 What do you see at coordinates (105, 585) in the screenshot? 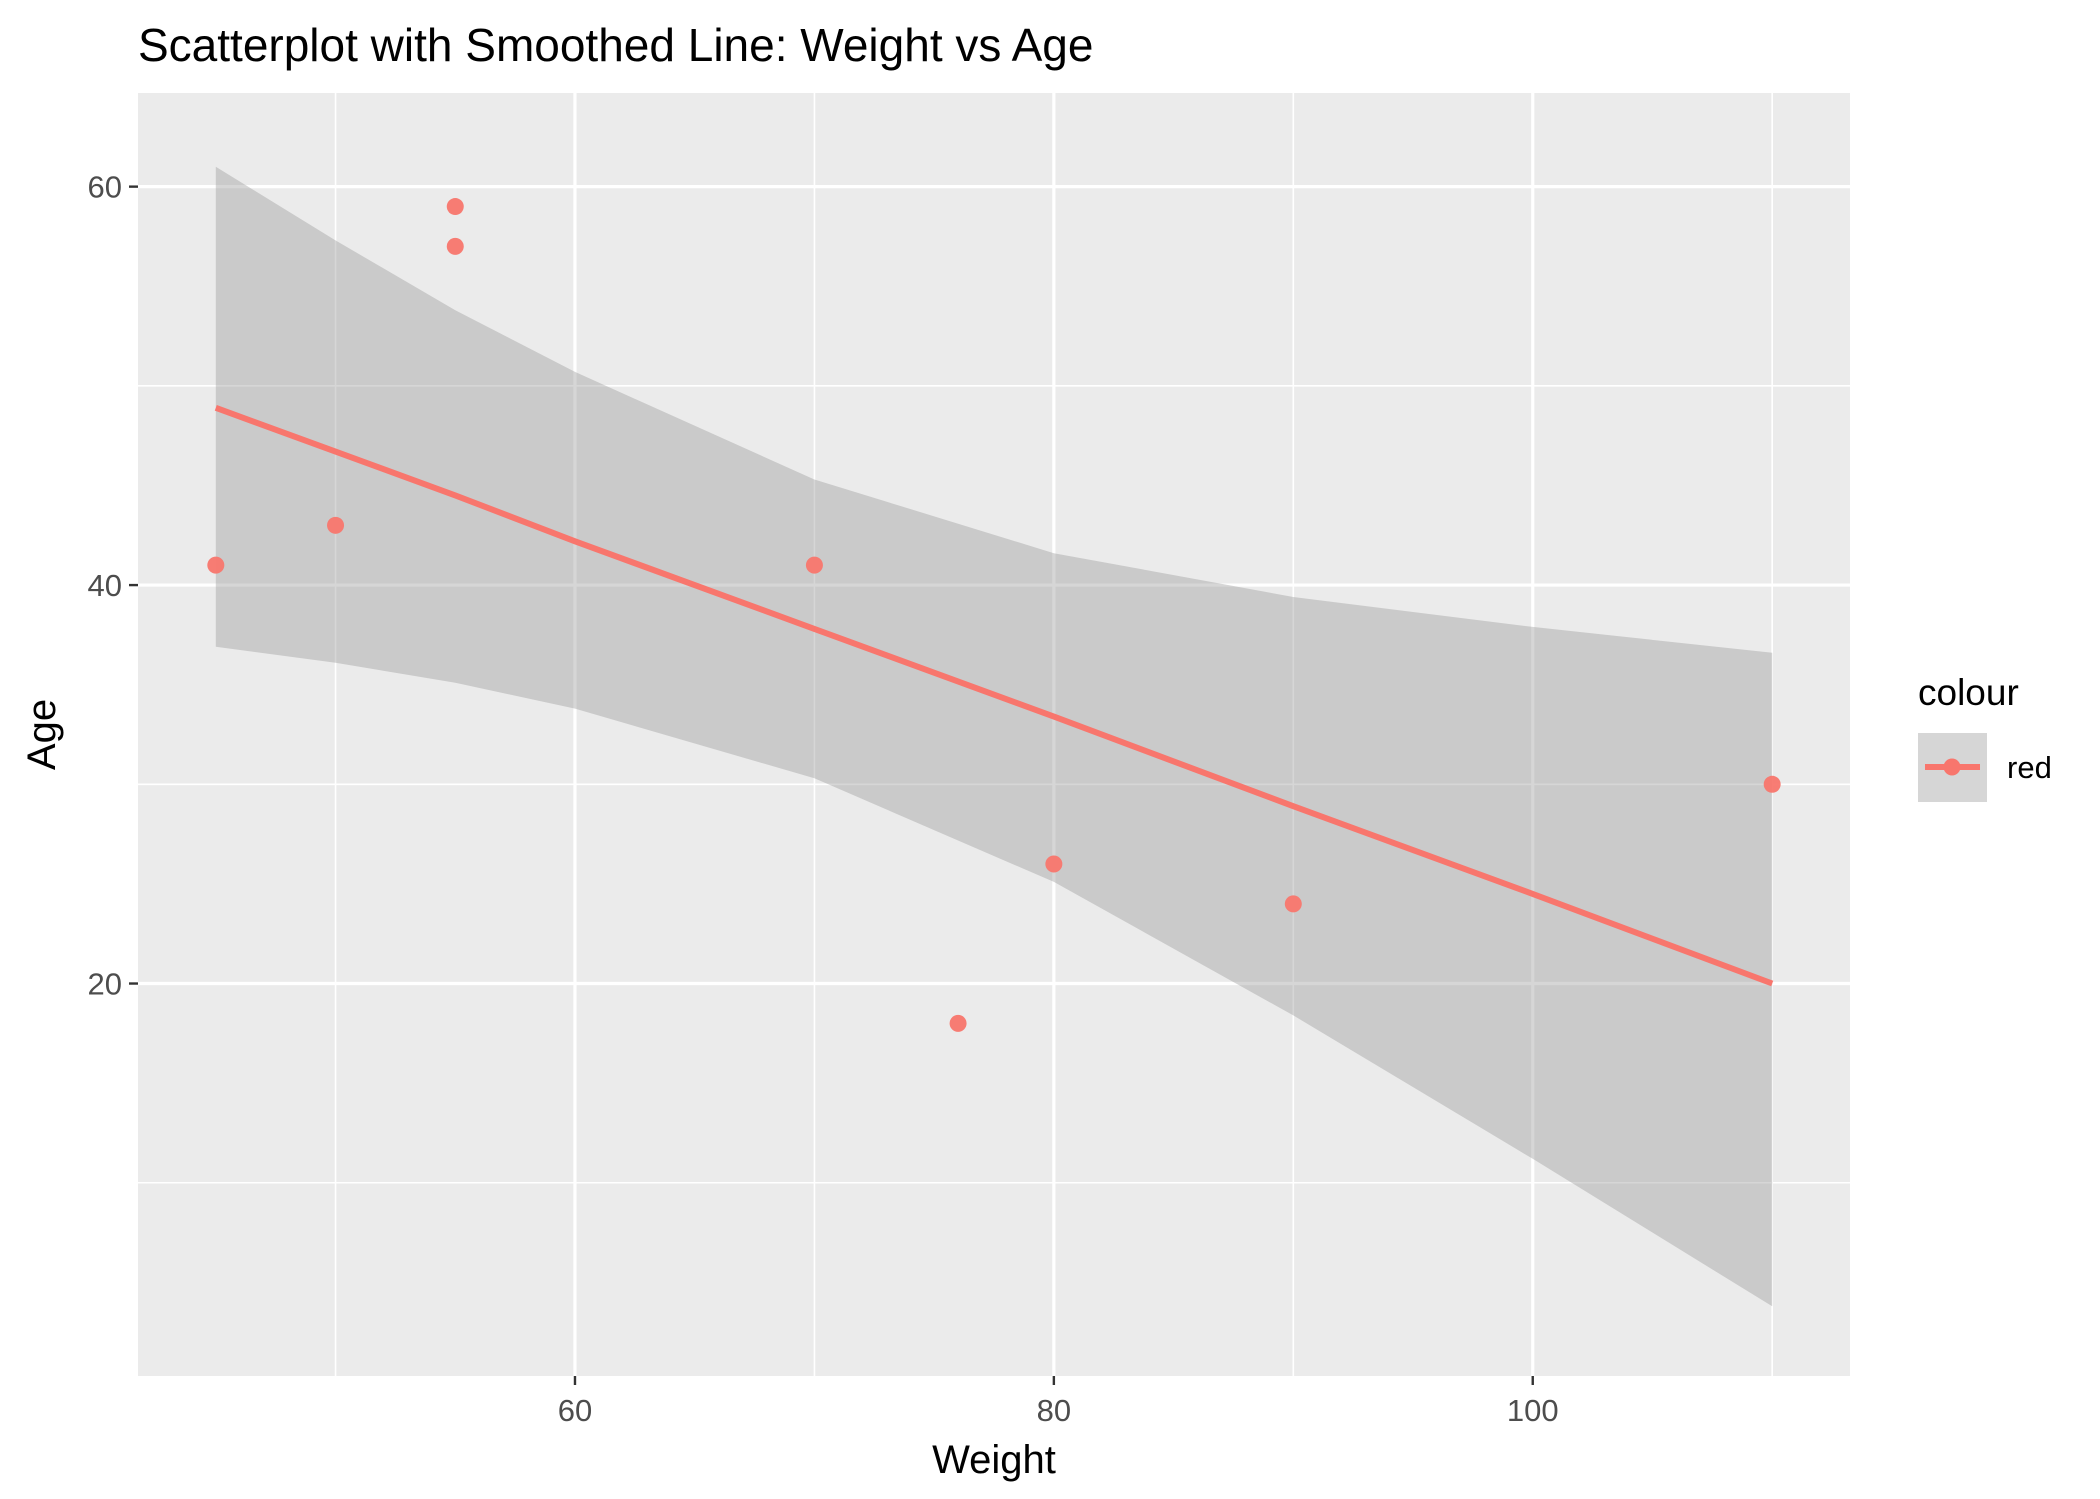
I see `y-tick-label-40: 40` at bounding box center [105, 585].